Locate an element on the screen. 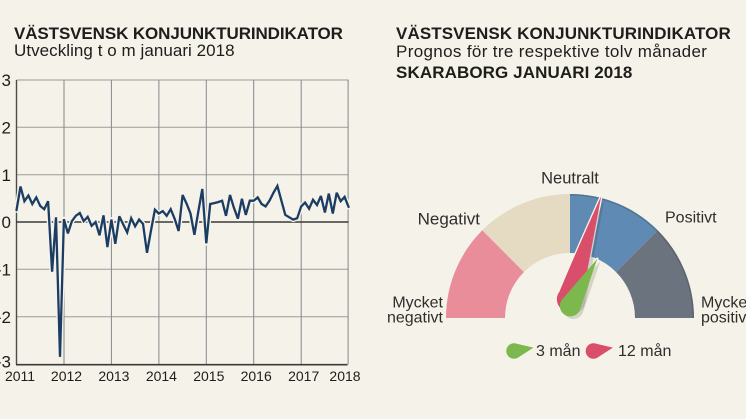  svg-text: Positivt is located at coordinates (691, 218).